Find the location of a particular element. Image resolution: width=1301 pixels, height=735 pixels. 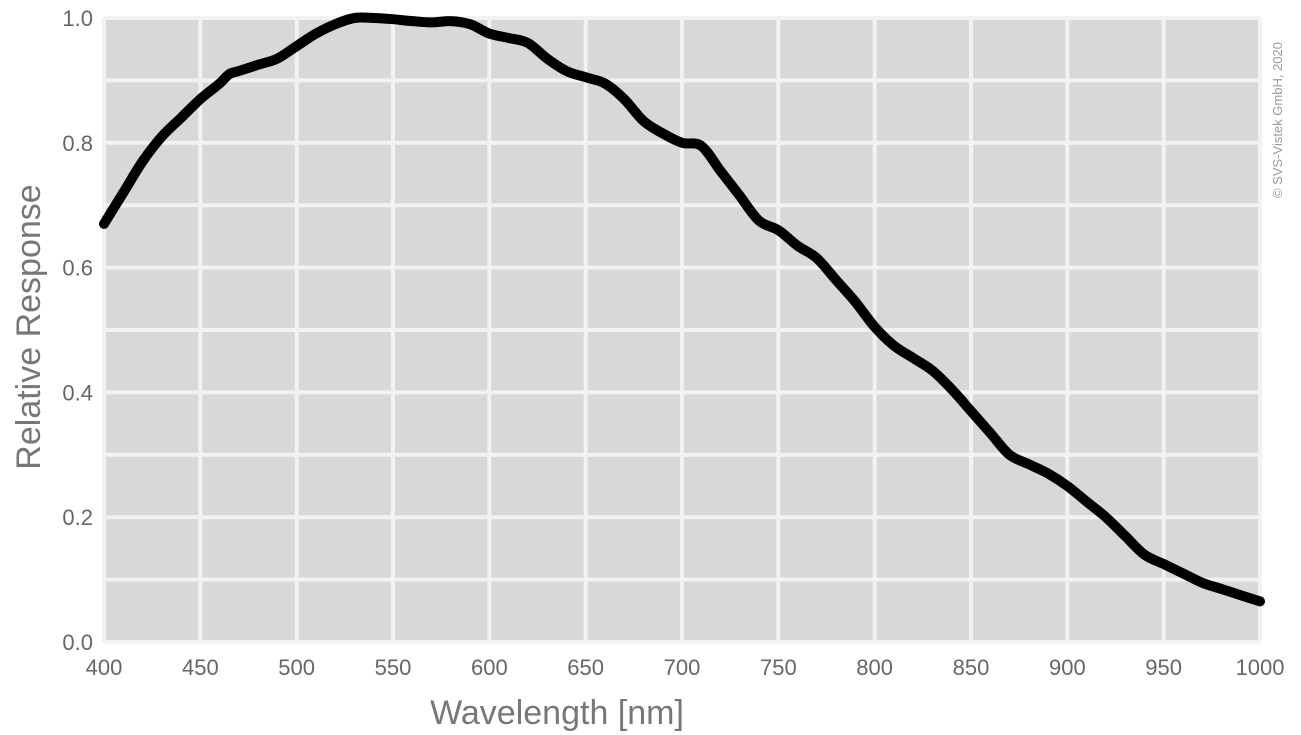

x-tick-label: 1000 is located at coordinates (1260, 667).